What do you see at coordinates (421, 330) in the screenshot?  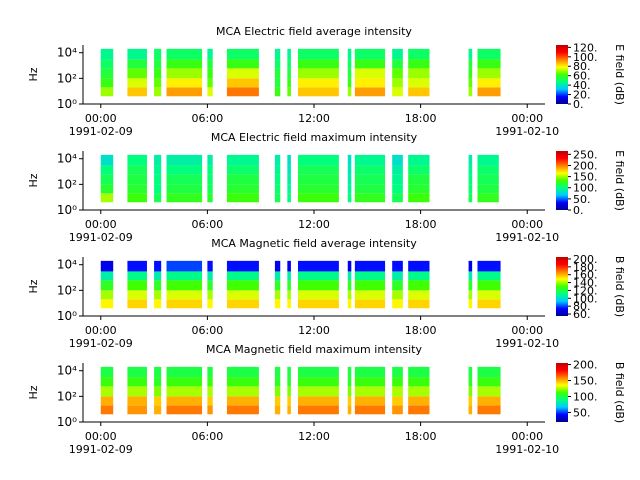 I see `x-tick-label: 18:00` at bounding box center [421, 330].